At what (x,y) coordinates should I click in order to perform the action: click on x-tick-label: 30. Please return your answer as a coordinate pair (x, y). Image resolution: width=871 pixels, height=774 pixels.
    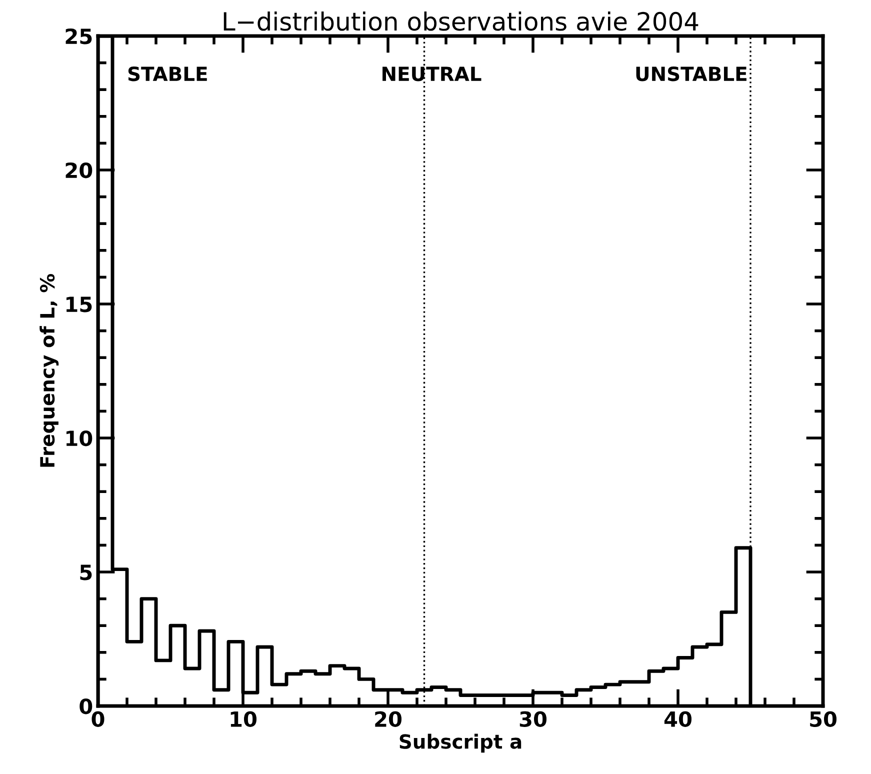
    Looking at the image, I should click on (533, 719).